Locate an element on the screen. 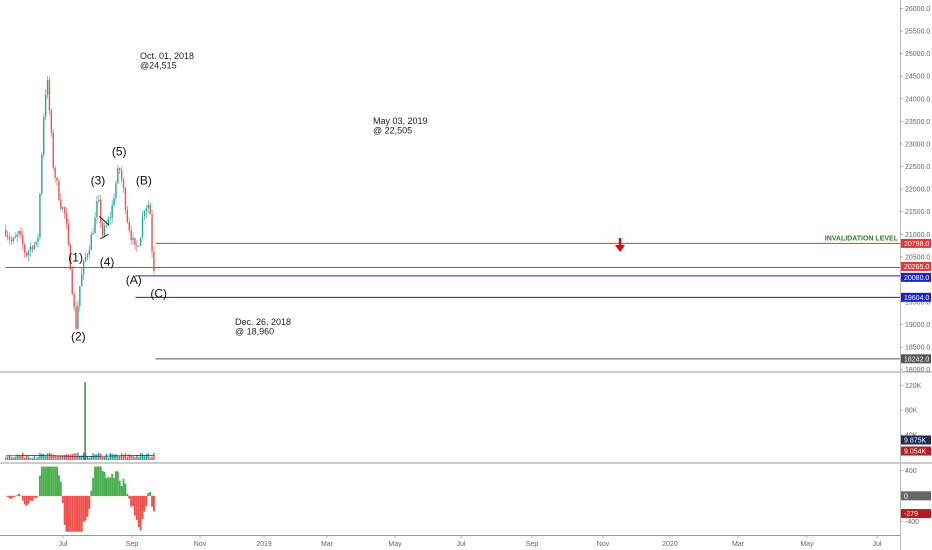 This screenshot has width=932, height=550. price-tag-current: 20265.0 is located at coordinates (916, 267).